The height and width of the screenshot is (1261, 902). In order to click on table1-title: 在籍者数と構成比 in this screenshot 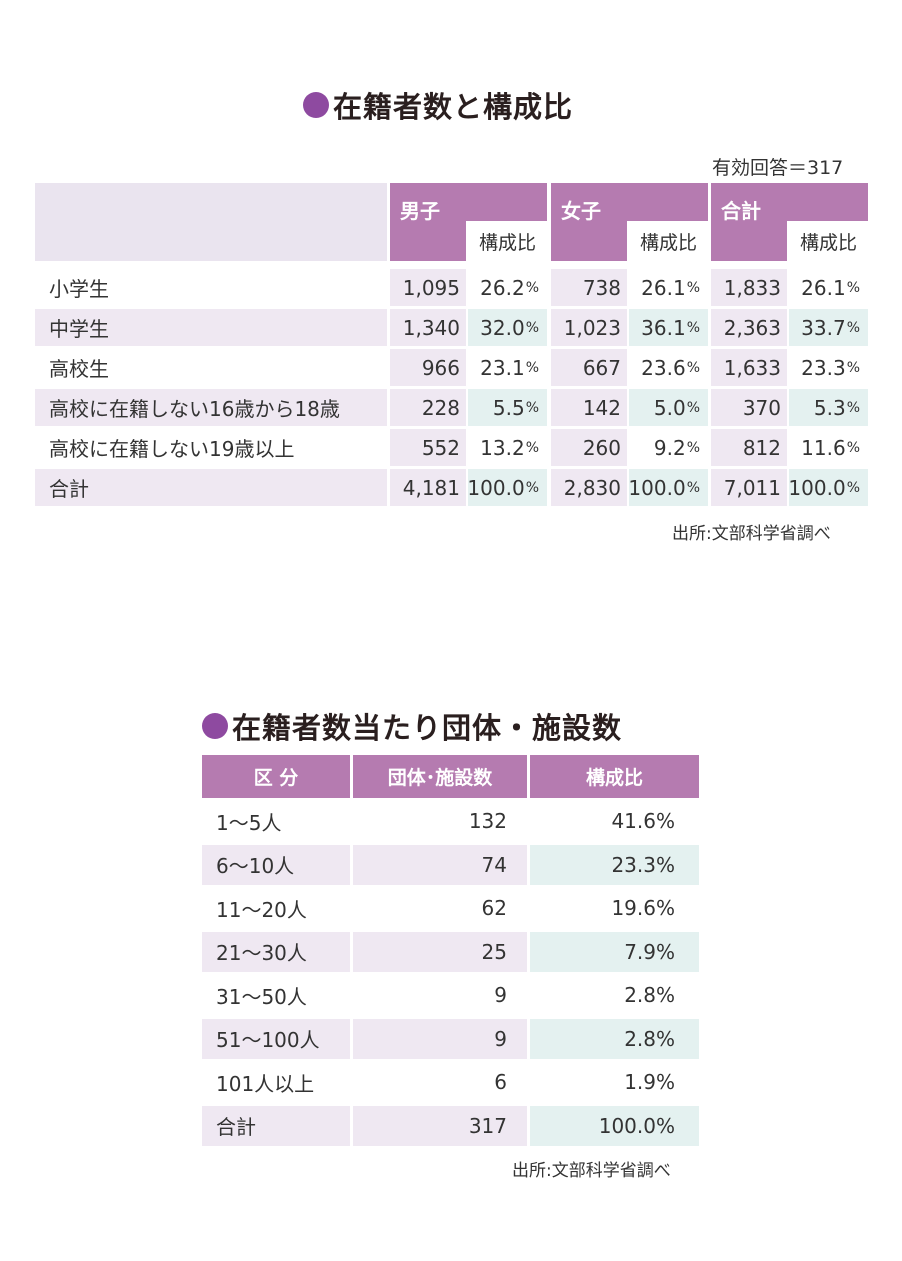, I will do `click(438, 105)`.